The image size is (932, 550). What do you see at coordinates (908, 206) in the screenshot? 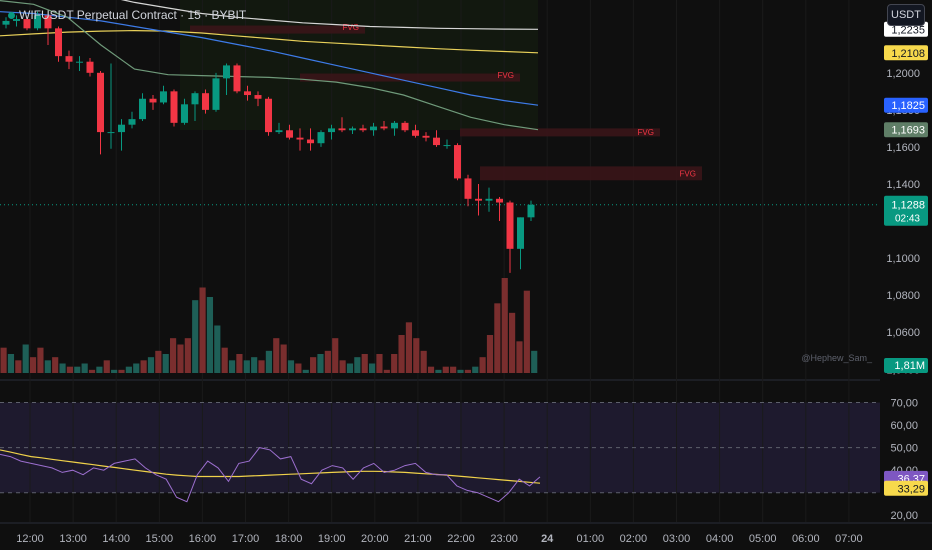
I see `last-price-tag: 1,1288` at bounding box center [908, 206].